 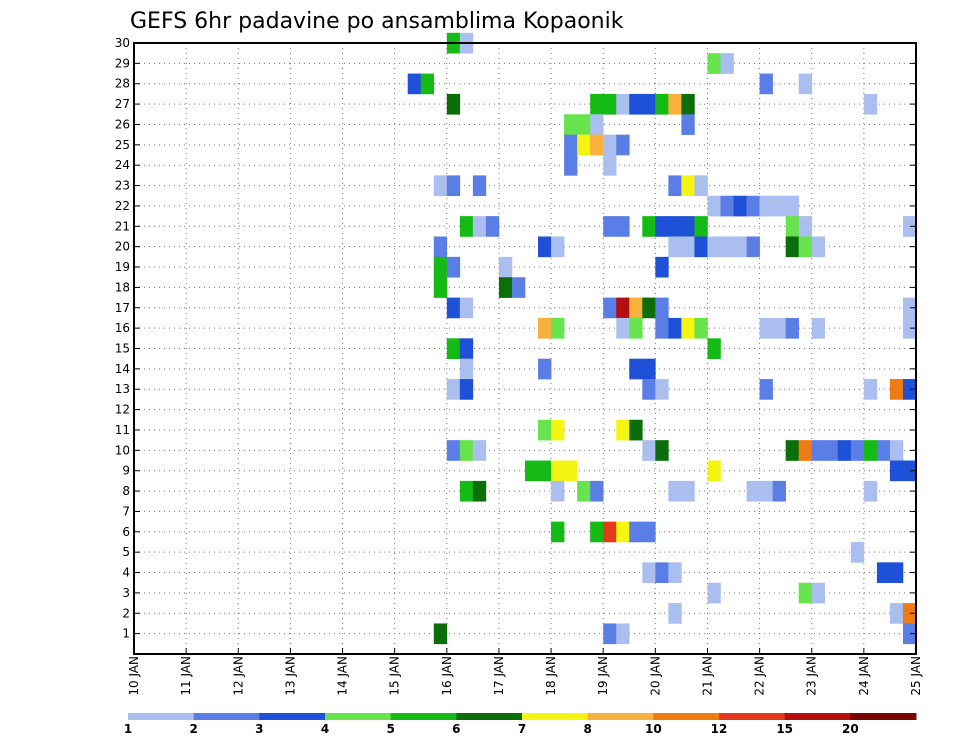 What do you see at coordinates (126, 552) in the screenshot?
I see `y-tick-label: 5` at bounding box center [126, 552].